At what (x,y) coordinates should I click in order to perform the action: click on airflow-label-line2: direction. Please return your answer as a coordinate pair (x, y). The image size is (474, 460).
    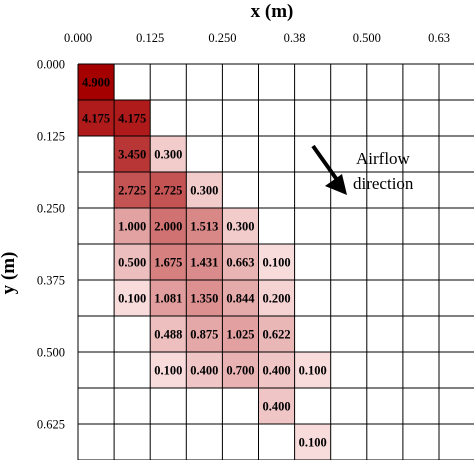
    Looking at the image, I should click on (383, 183).